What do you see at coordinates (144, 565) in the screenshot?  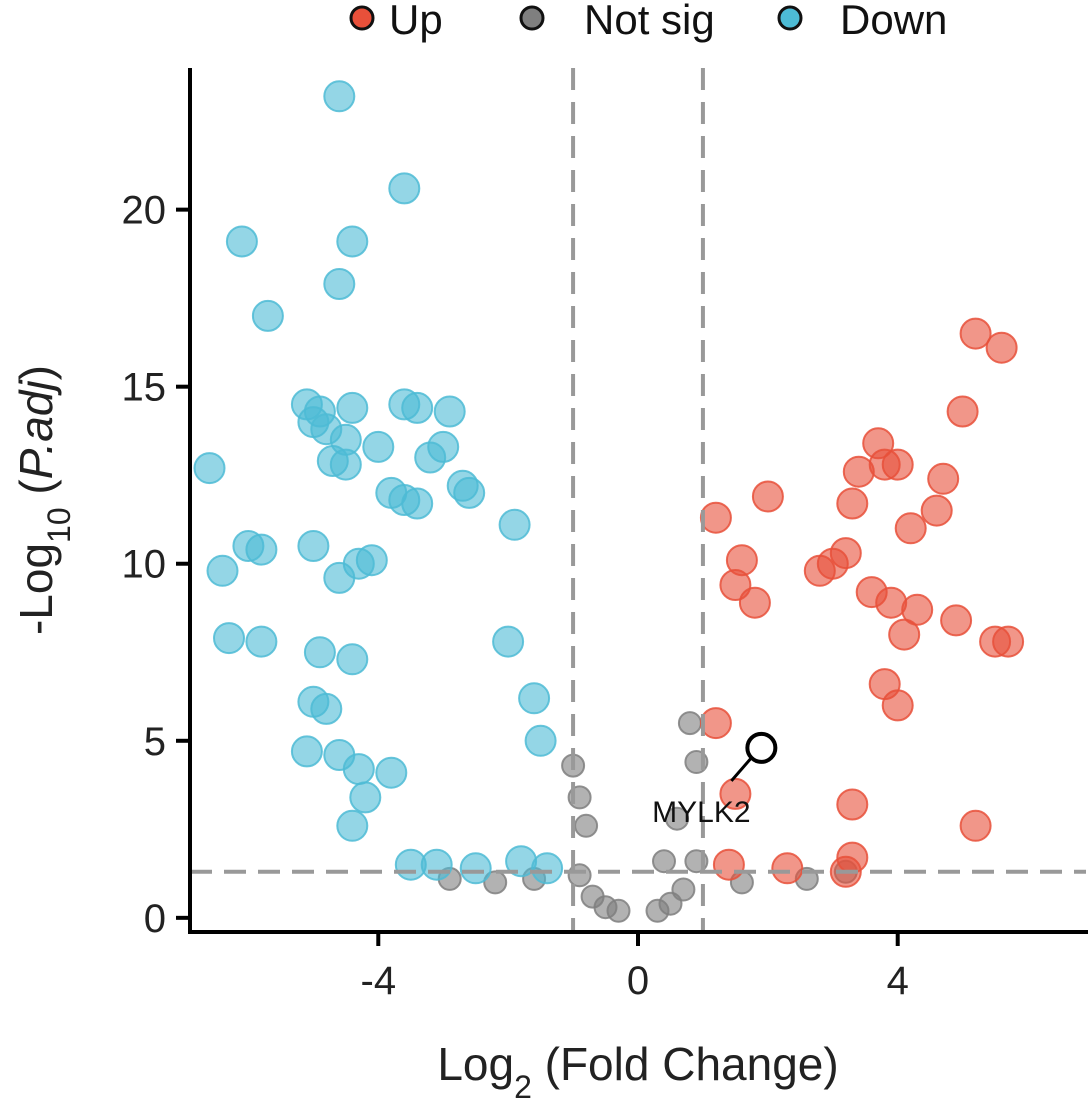 I see `y-tick-label: 10` at bounding box center [144, 565].